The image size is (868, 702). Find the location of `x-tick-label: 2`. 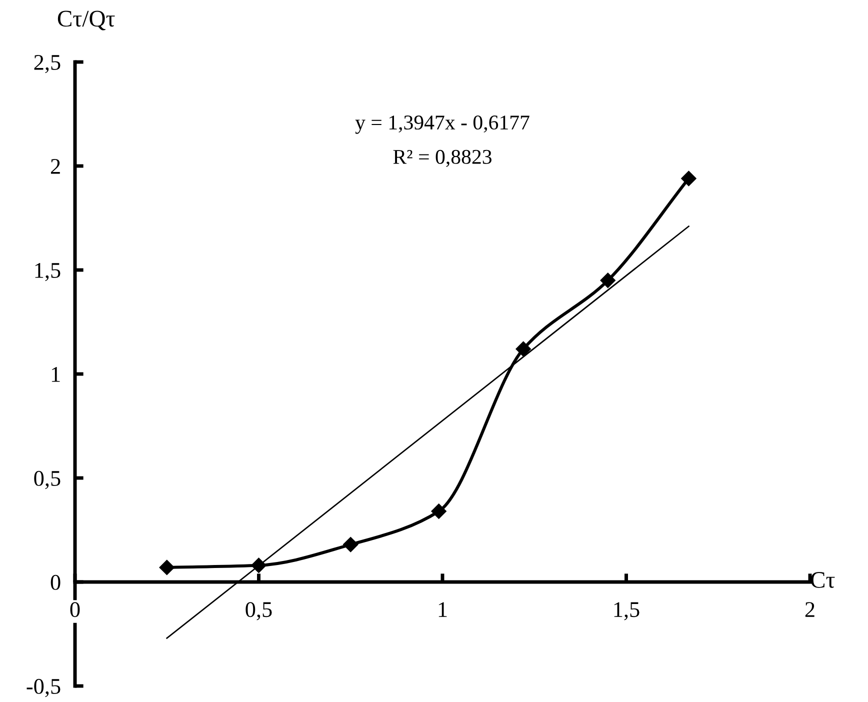

x-tick-label: 2 is located at coordinates (809, 609).